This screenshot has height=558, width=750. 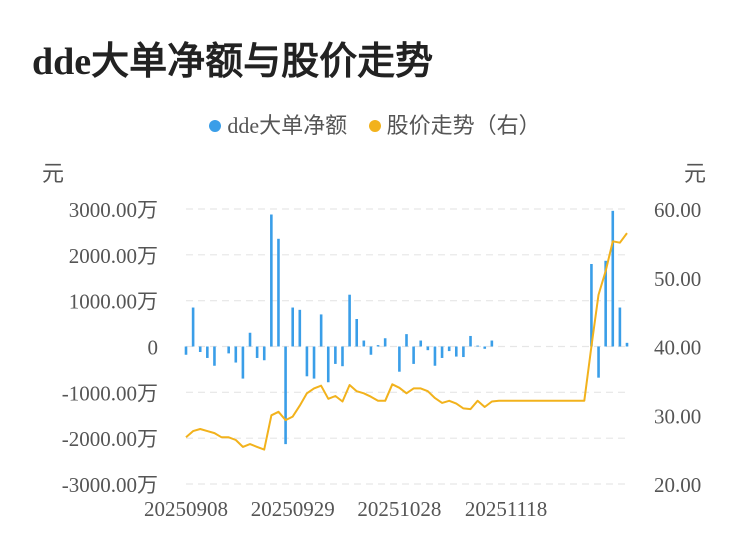 I want to click on legend-item-dde: dde大单净额, so click(x=278, y=124).